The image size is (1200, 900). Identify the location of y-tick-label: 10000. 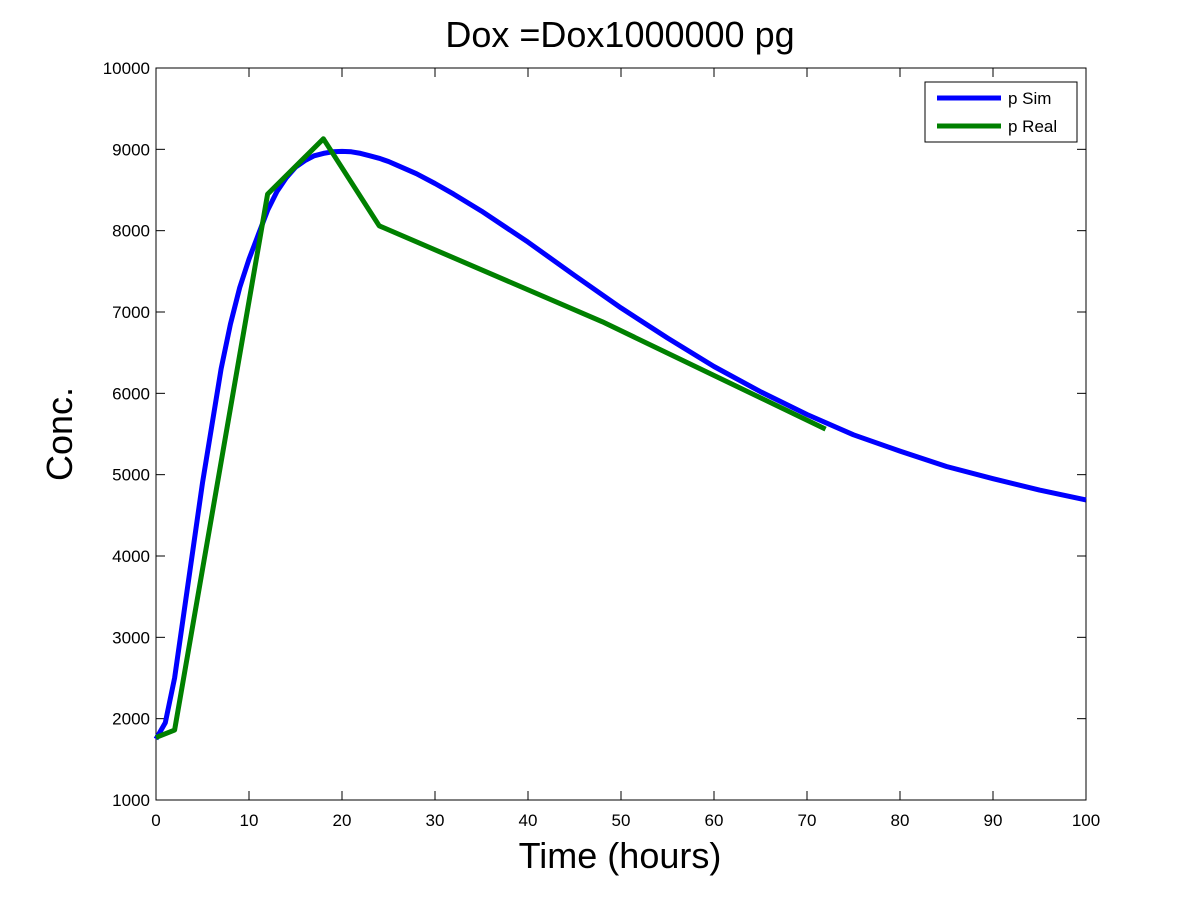
(126, 68).